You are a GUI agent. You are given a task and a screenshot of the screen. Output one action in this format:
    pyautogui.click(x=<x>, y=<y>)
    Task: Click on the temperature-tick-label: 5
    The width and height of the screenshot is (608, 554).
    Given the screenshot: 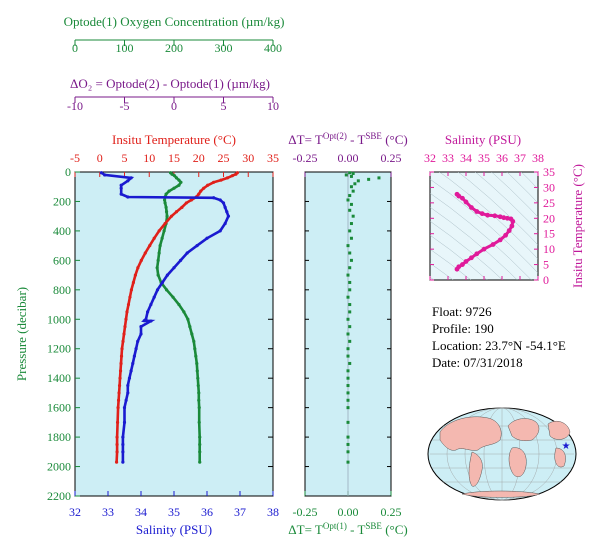 What is the action you would take?
    pyautogui.click(x=125, y=158)
    